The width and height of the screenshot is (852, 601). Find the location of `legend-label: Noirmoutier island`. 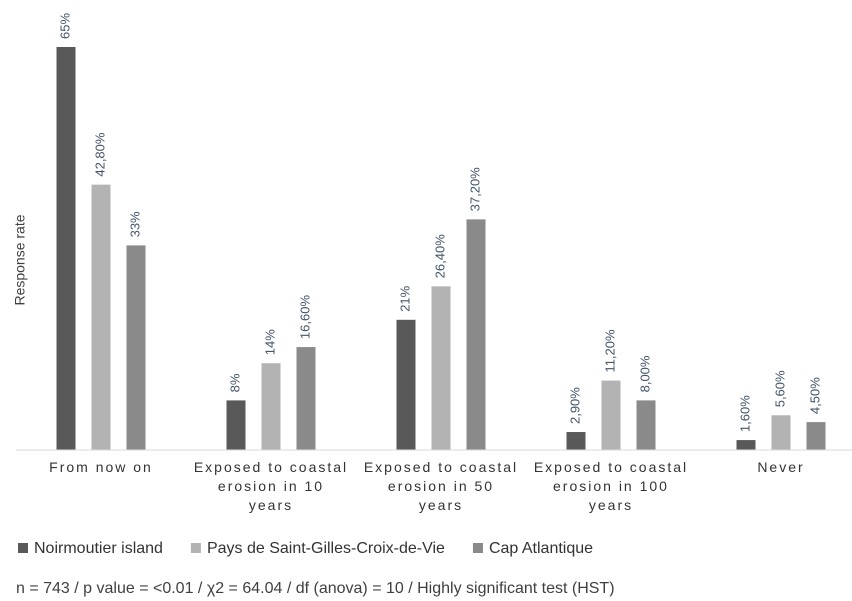

legend-label: Noirmoutier island is located at coordinates (98, 548).